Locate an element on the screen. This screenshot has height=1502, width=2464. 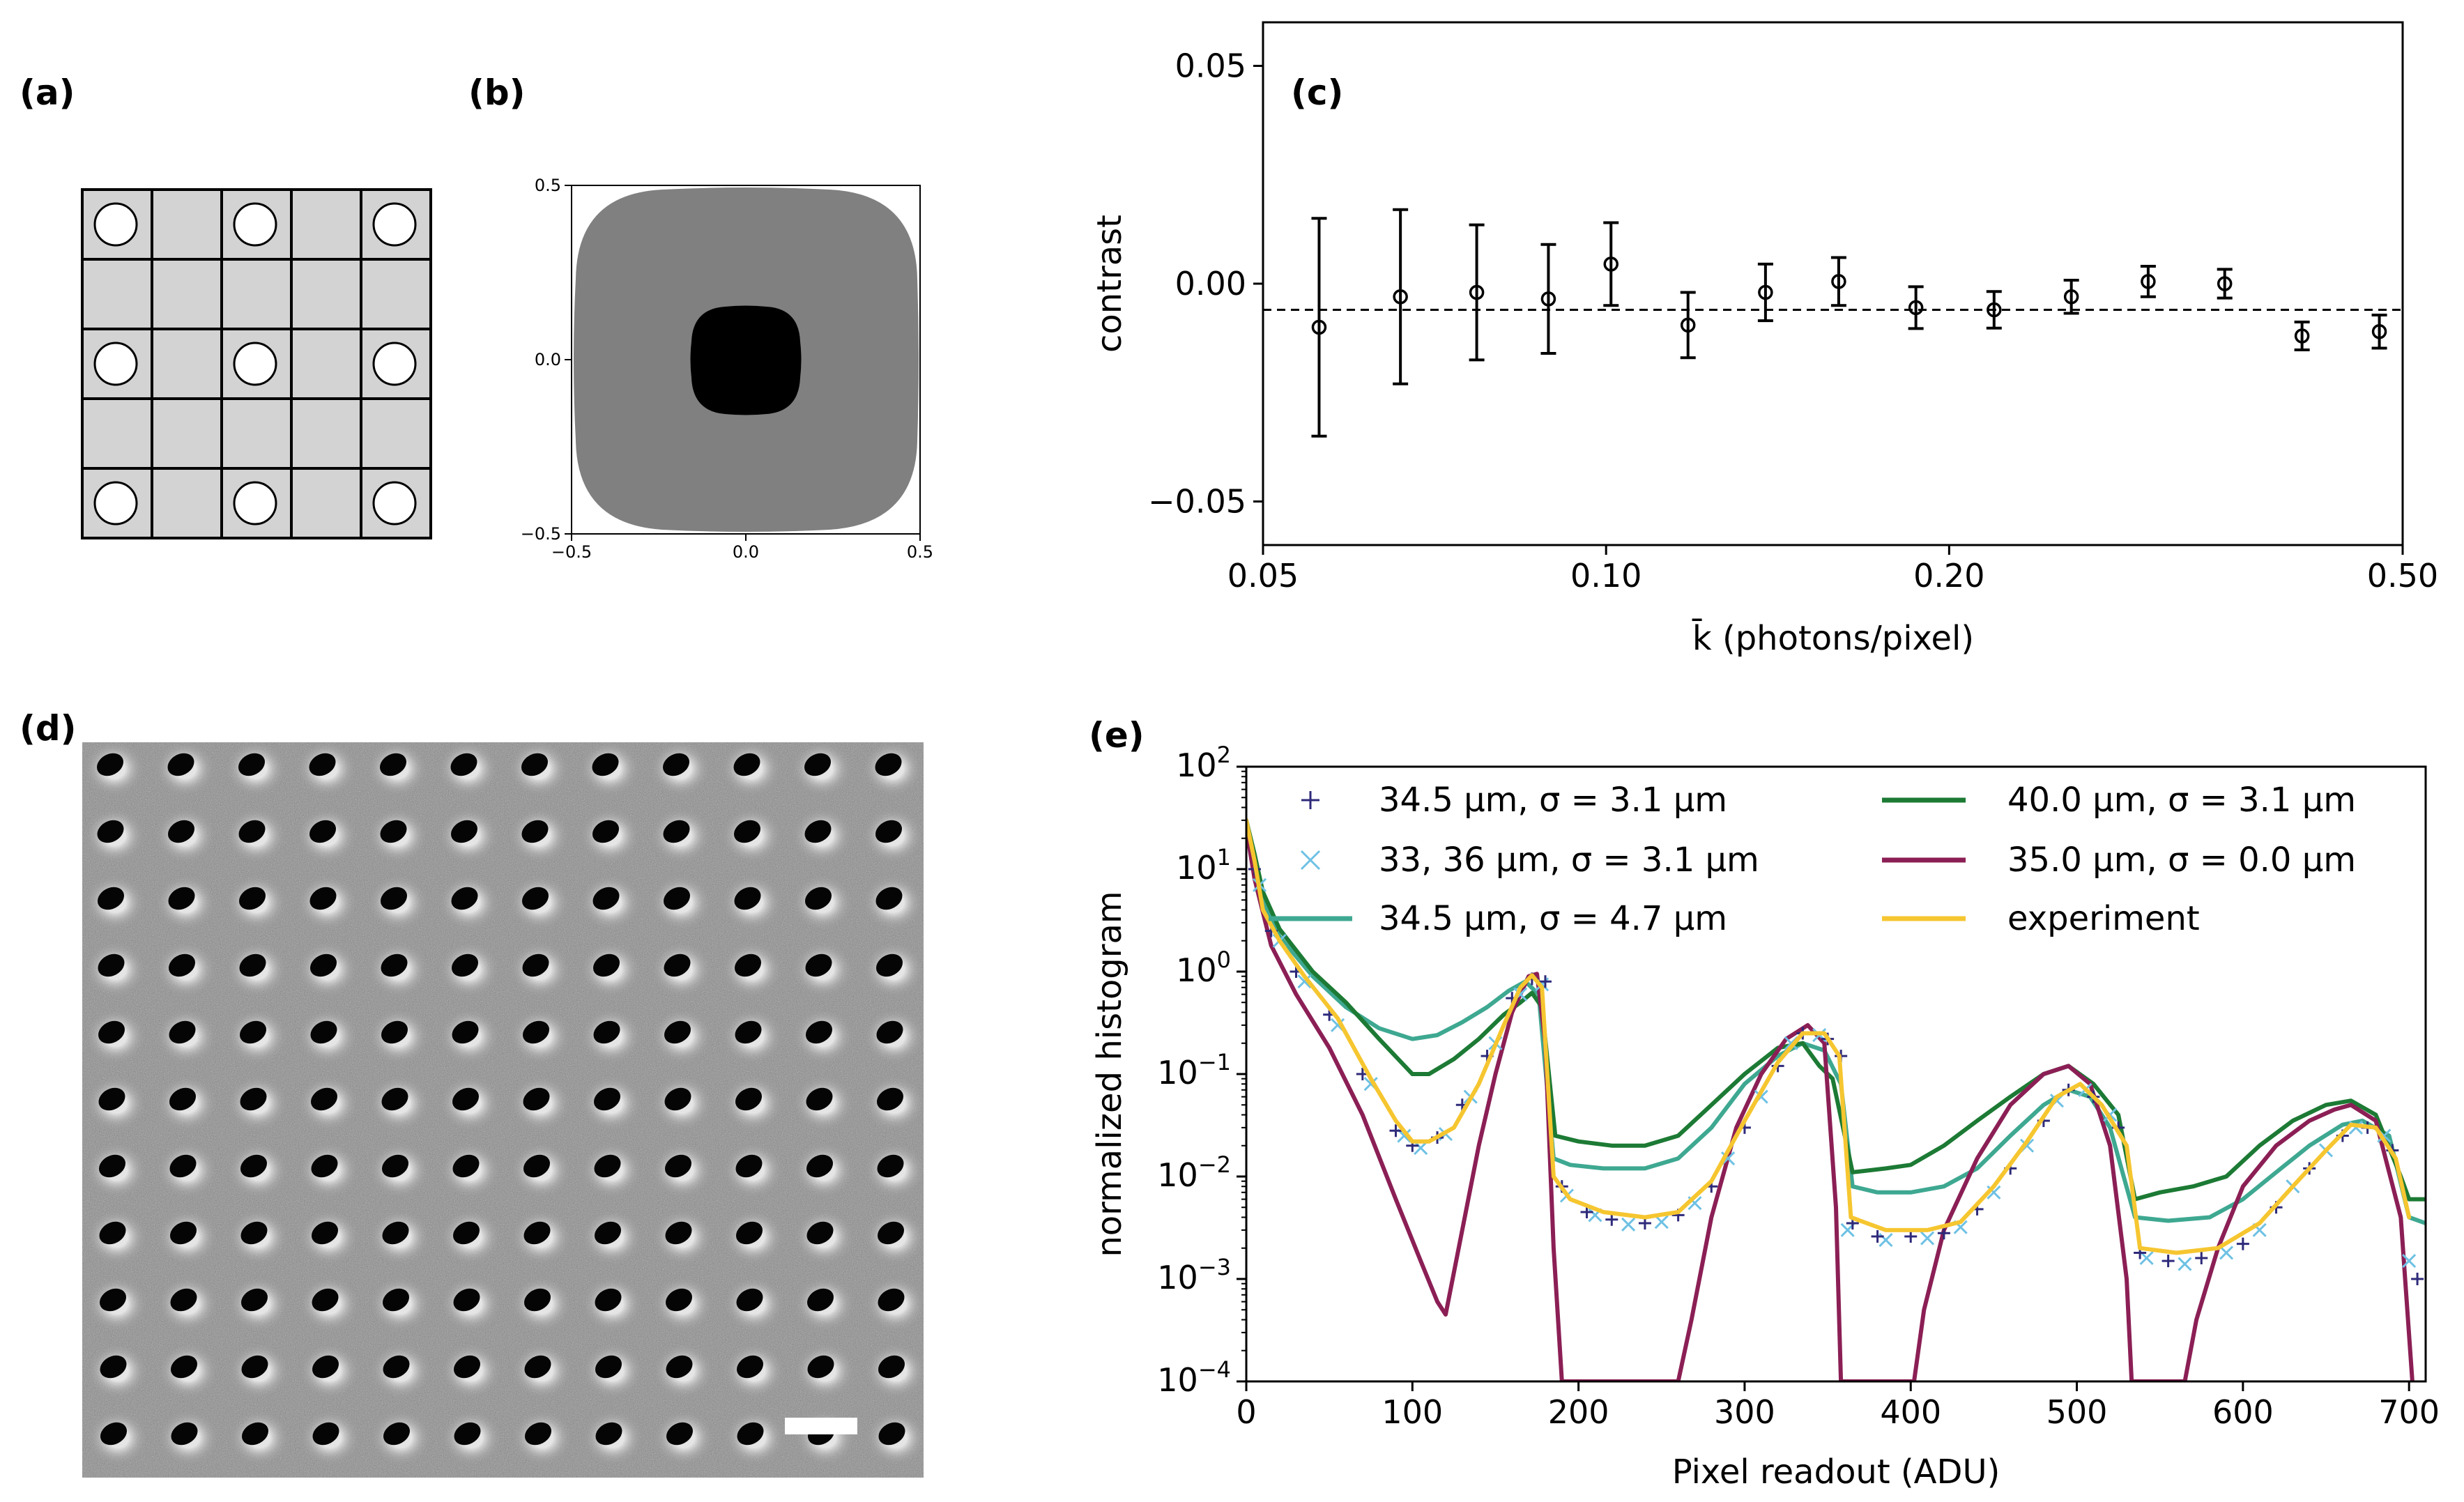
region-ytick-label: 0.0 is located at coordinates (548, 359).